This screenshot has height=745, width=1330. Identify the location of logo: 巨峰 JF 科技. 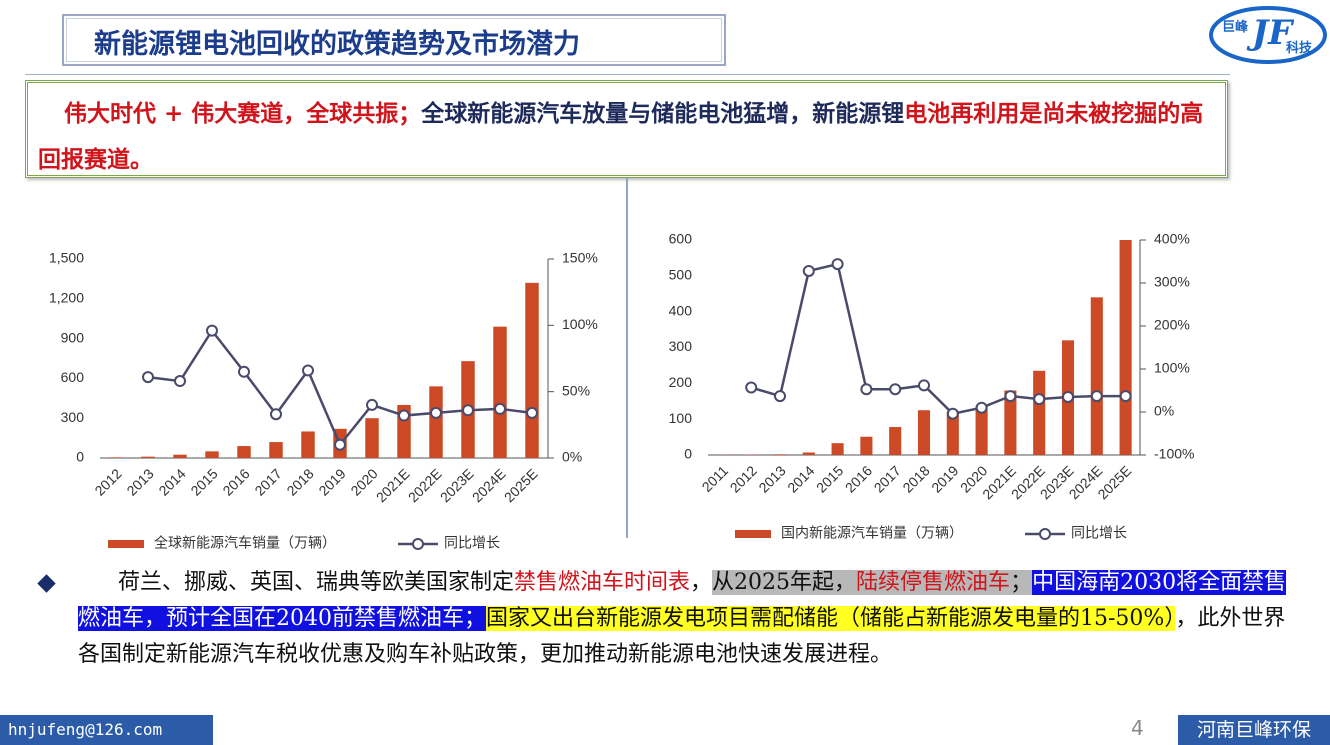
(1268, 35).